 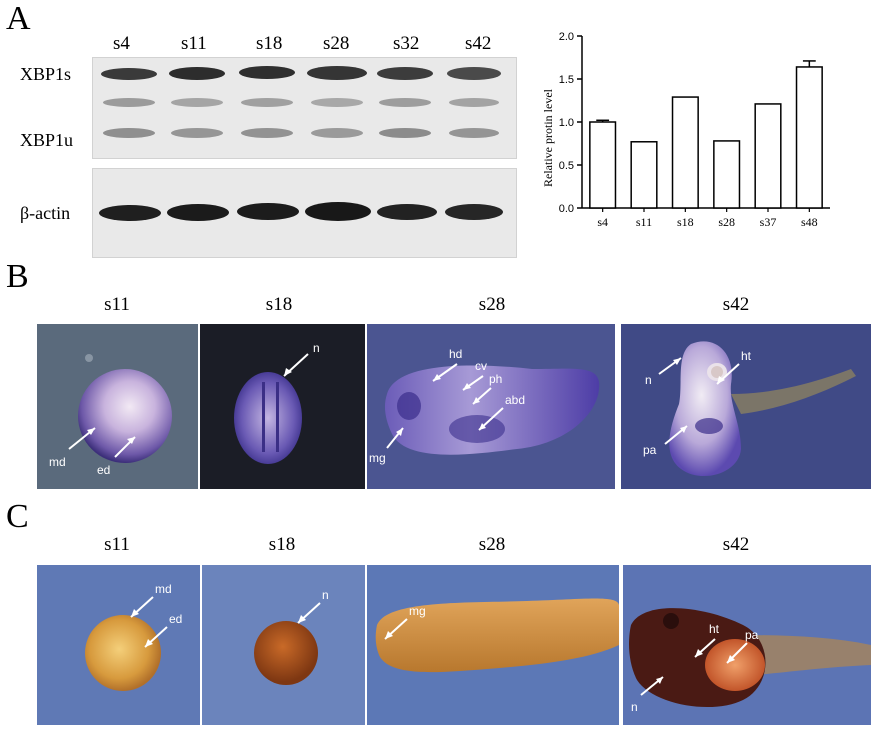 What do you see at coordinates (726, 222) in the screenshot?
I see `x-tick-label: s28` at bounding box center [726, 222].